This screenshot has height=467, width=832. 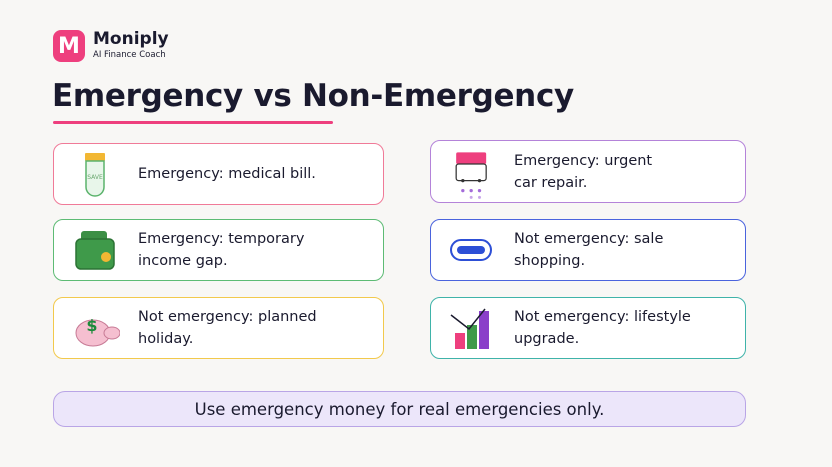 I want to click on card-text: Not emergency: sale shopping., so click(x=588, y=250).